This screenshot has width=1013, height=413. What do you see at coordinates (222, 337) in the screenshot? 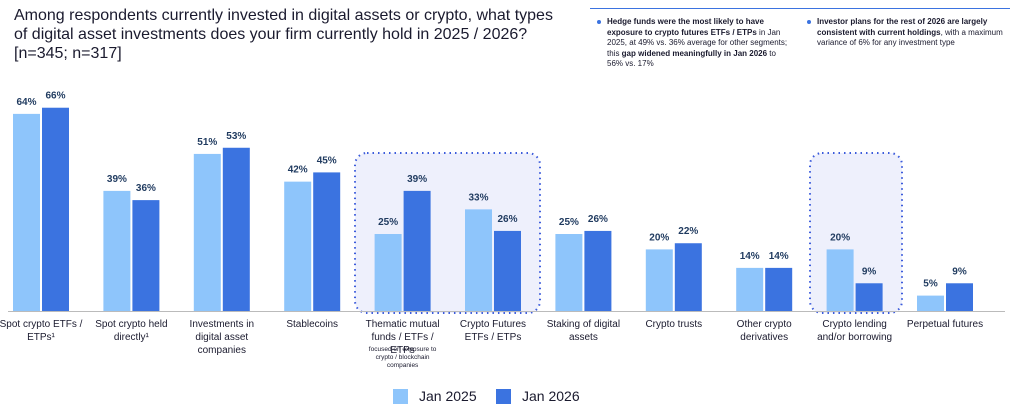
I see `x-tick-label: Investments in digital asset companies` at bounding box center [222, 337].